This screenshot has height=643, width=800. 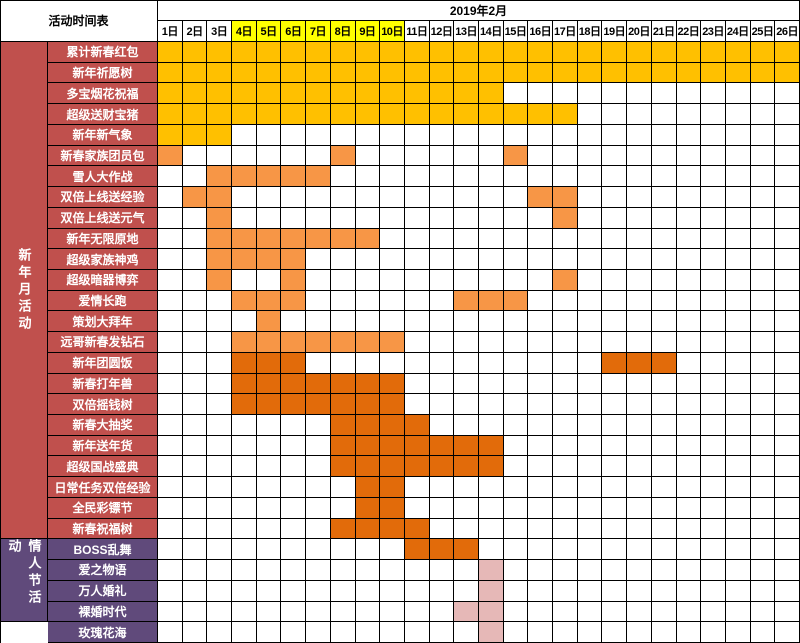 I want to click on activity-name: 裸婚时代, so click(x=103, y=612).